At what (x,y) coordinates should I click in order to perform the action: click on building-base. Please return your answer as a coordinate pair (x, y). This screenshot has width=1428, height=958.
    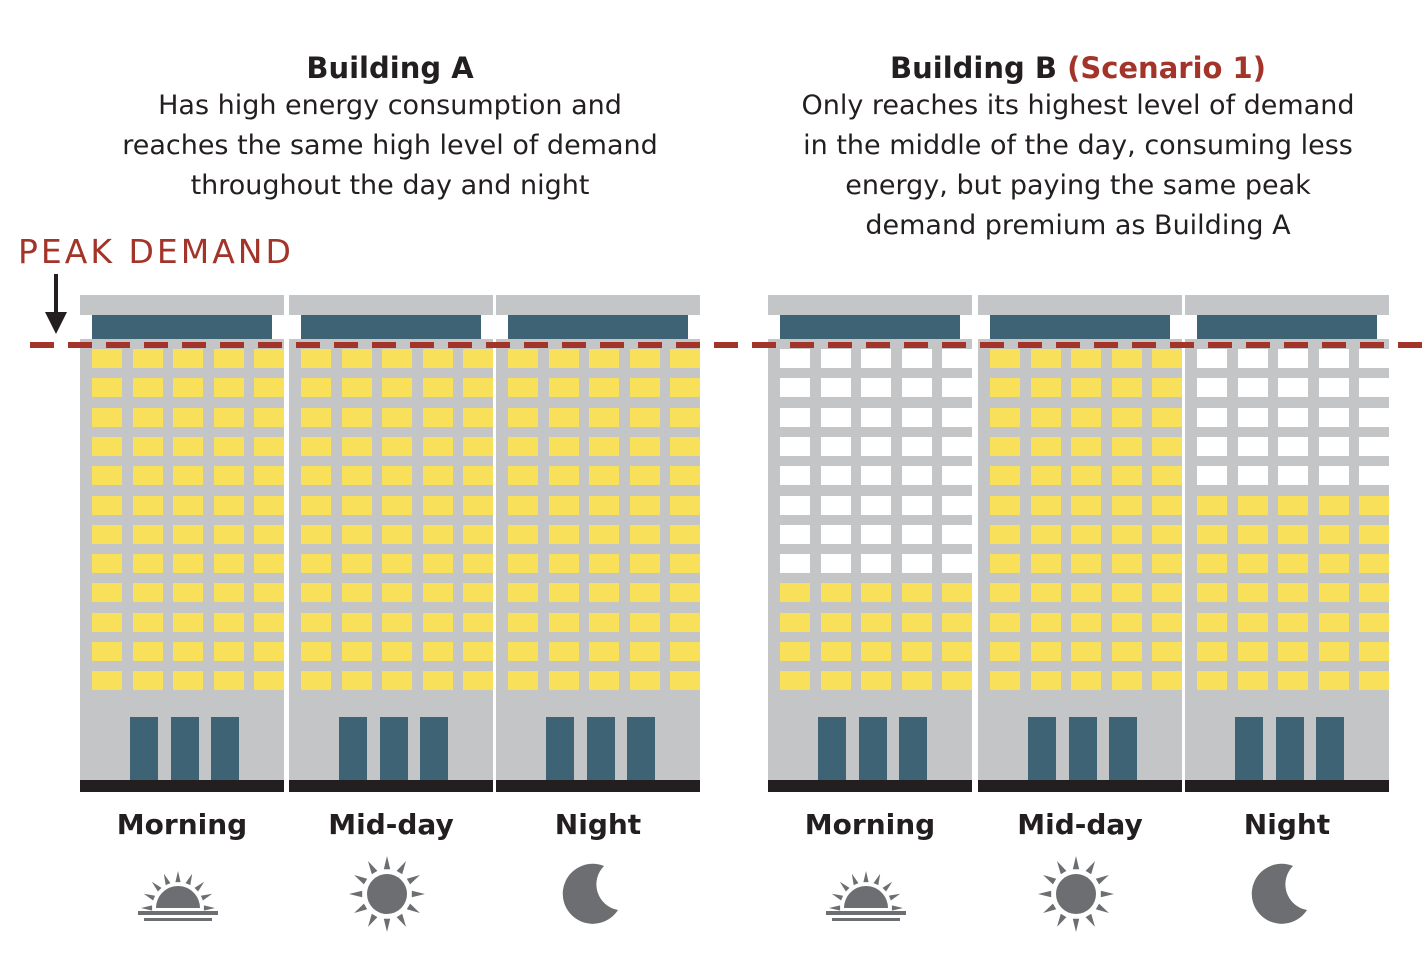
    Looking at the image, I should click on (870, 786).